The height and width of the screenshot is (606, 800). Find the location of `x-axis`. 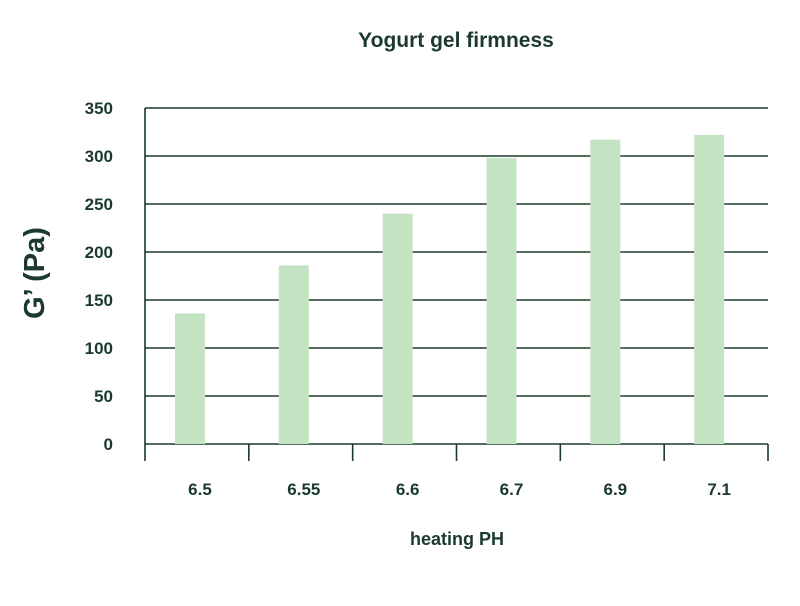

x-axis is located at coordinates (456, 452).